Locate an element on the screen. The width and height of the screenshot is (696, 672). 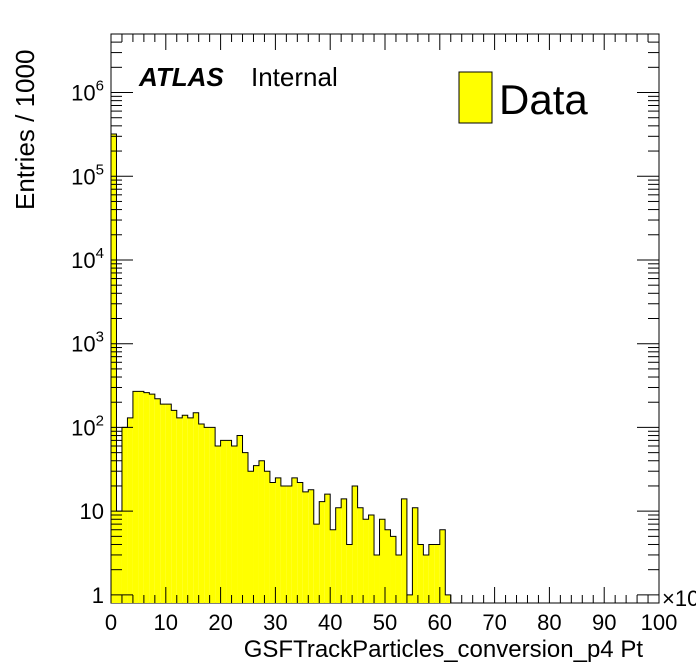
x-tick-label: 100 is located at coordinates (659, 622).